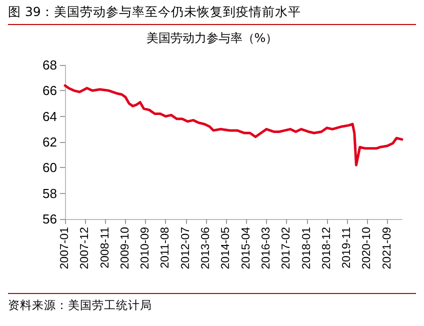 The height and width of the screenshot is (326, 424). I want to click on y-tick-label: 62, so click(49, 142).